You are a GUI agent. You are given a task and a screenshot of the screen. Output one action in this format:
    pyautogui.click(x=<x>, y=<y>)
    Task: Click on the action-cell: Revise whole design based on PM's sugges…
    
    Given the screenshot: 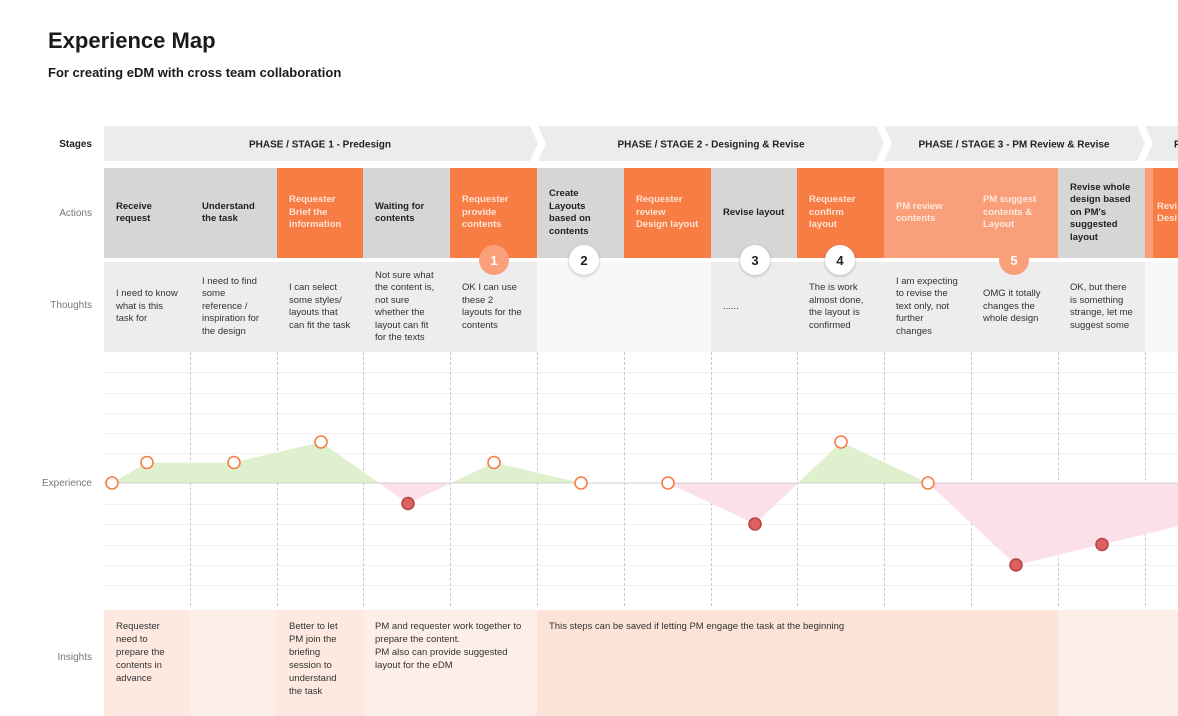 What is the action you would take?
    pyautogui.click(x=1101, y=213)
    